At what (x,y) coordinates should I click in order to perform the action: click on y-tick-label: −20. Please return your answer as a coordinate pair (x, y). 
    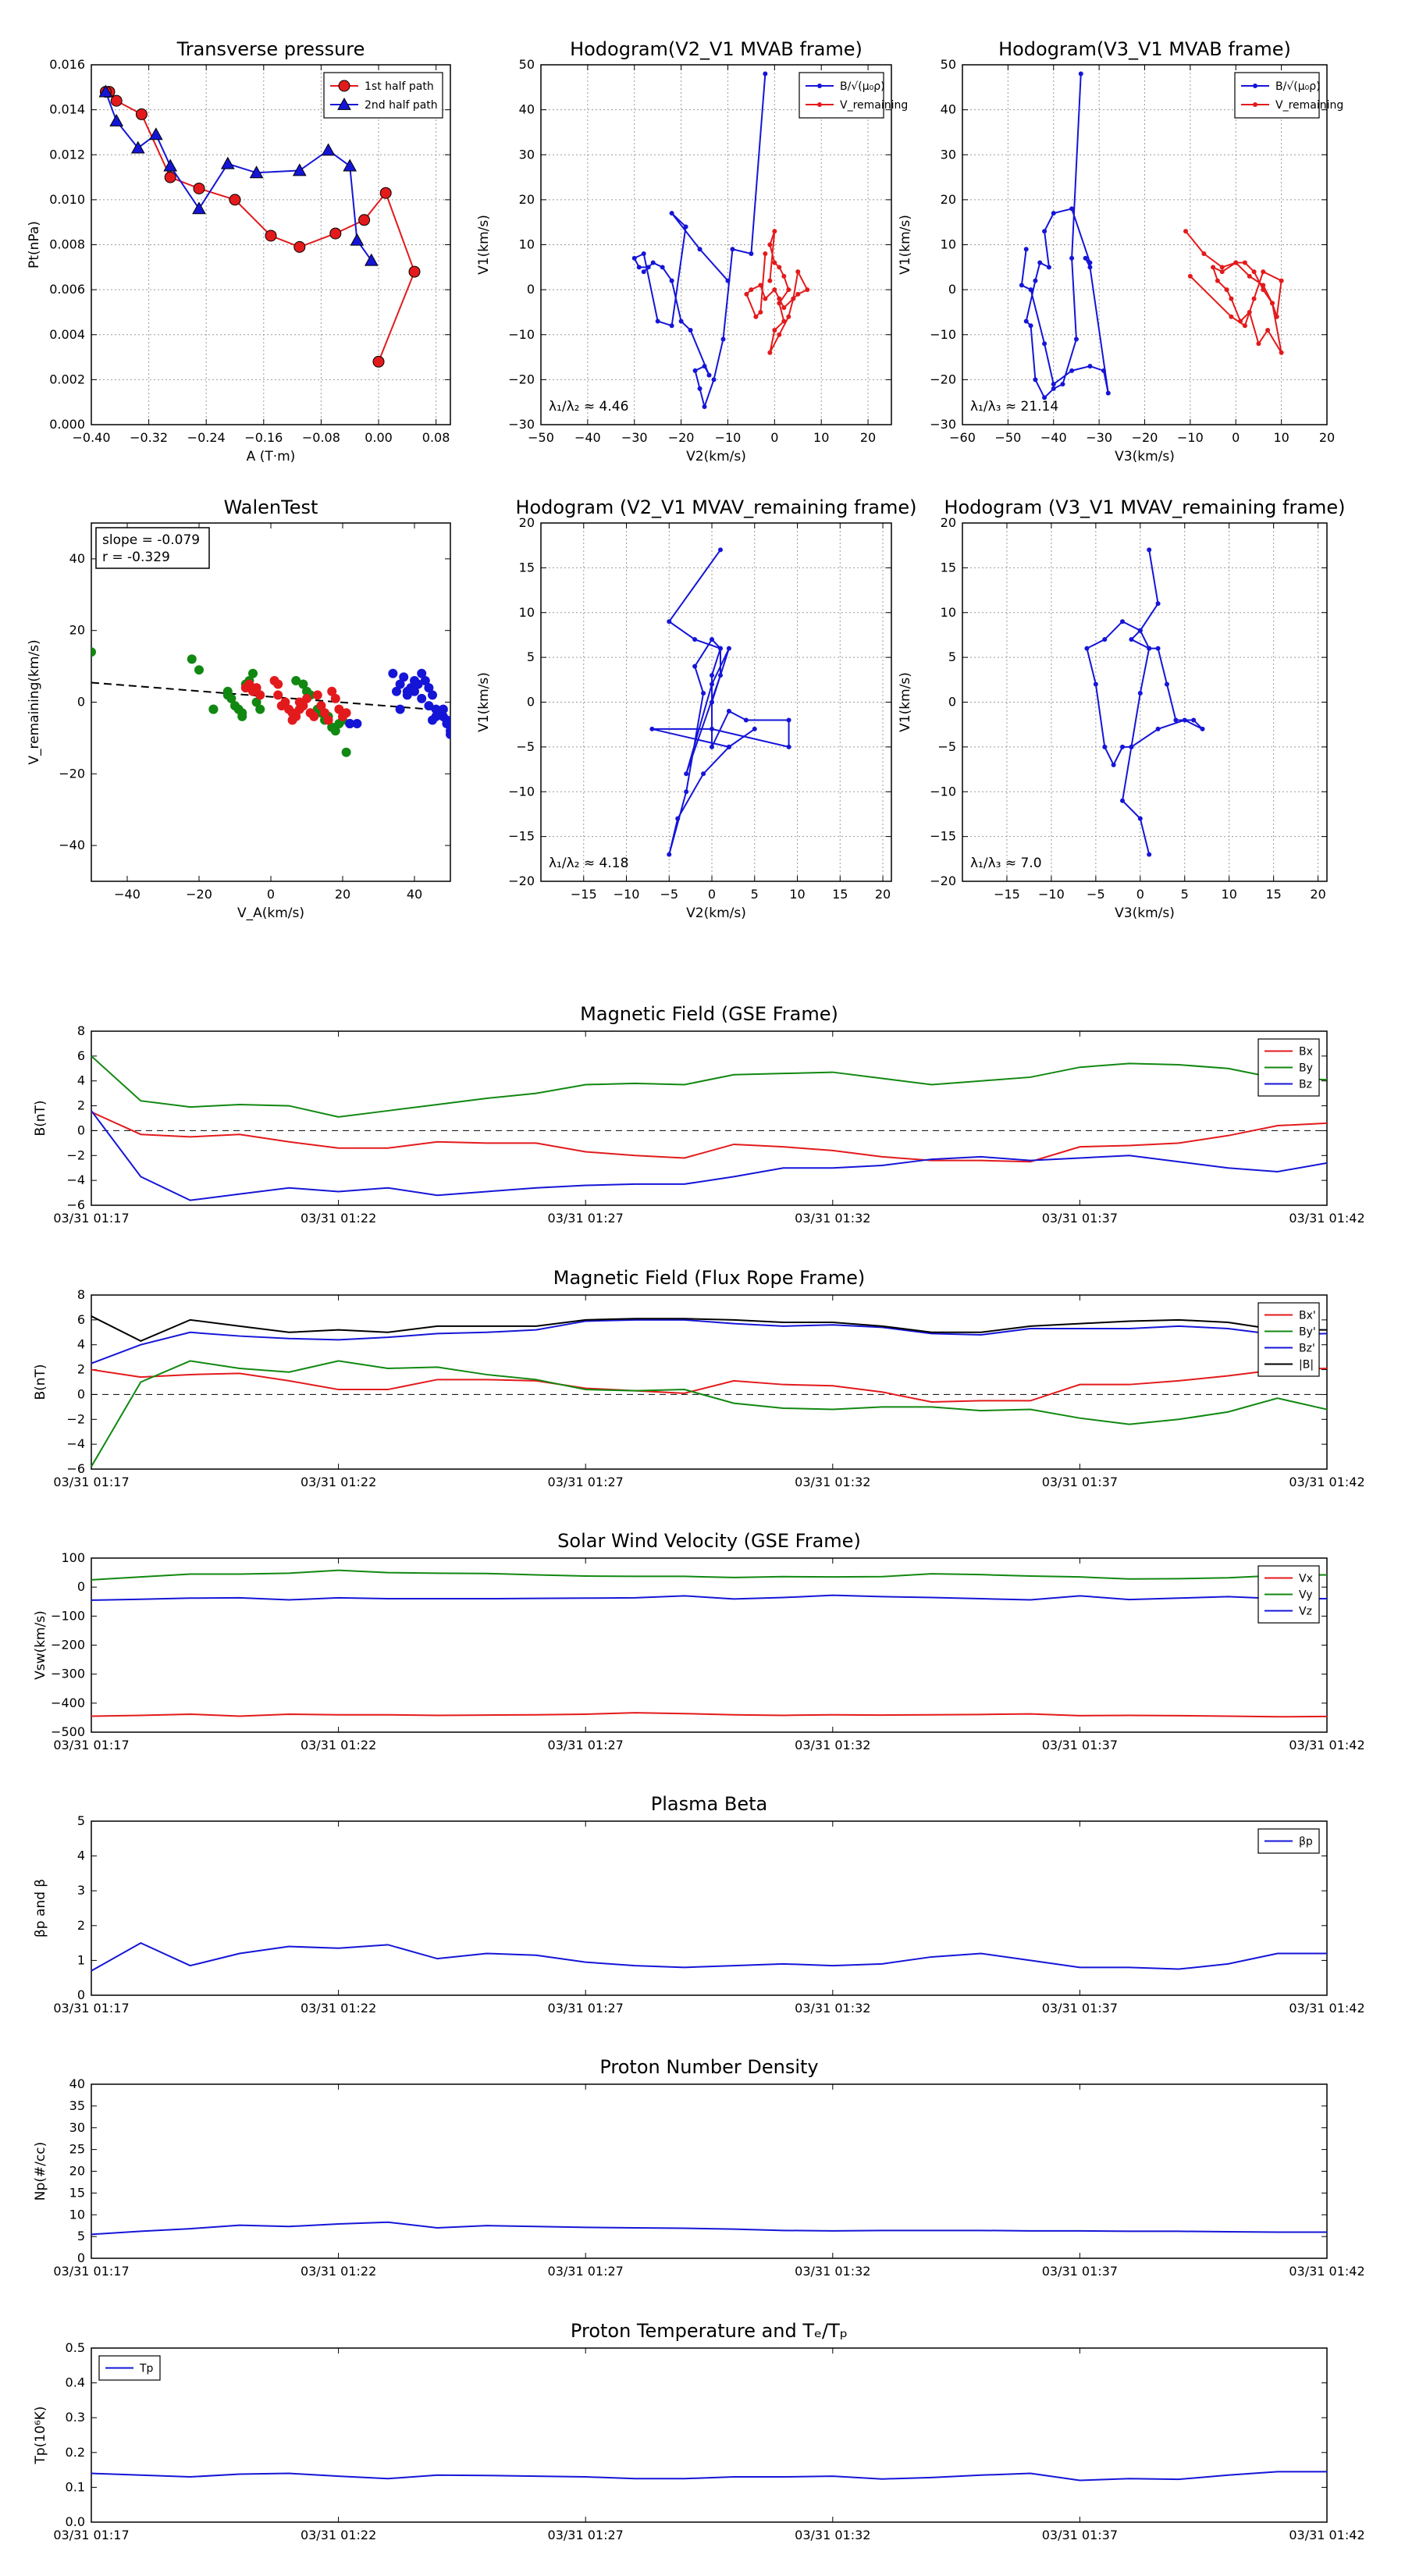
    Looking at the image, I should click on (943, 880).